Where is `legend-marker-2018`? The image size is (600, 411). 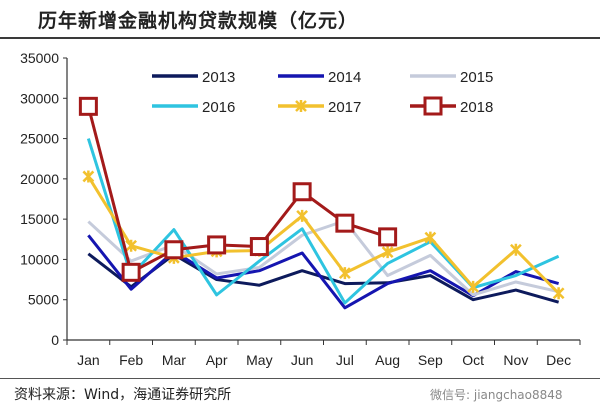
legend-marker-2018 is located at coordinates (433, 106).